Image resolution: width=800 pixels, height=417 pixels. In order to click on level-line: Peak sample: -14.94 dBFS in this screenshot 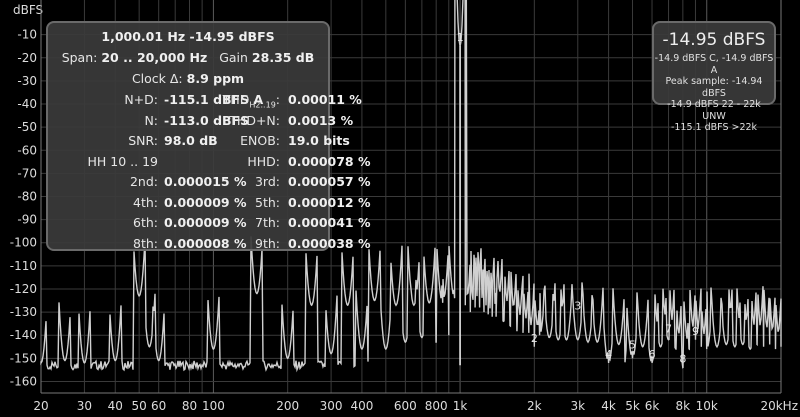, I will do `click(714, 87)`.